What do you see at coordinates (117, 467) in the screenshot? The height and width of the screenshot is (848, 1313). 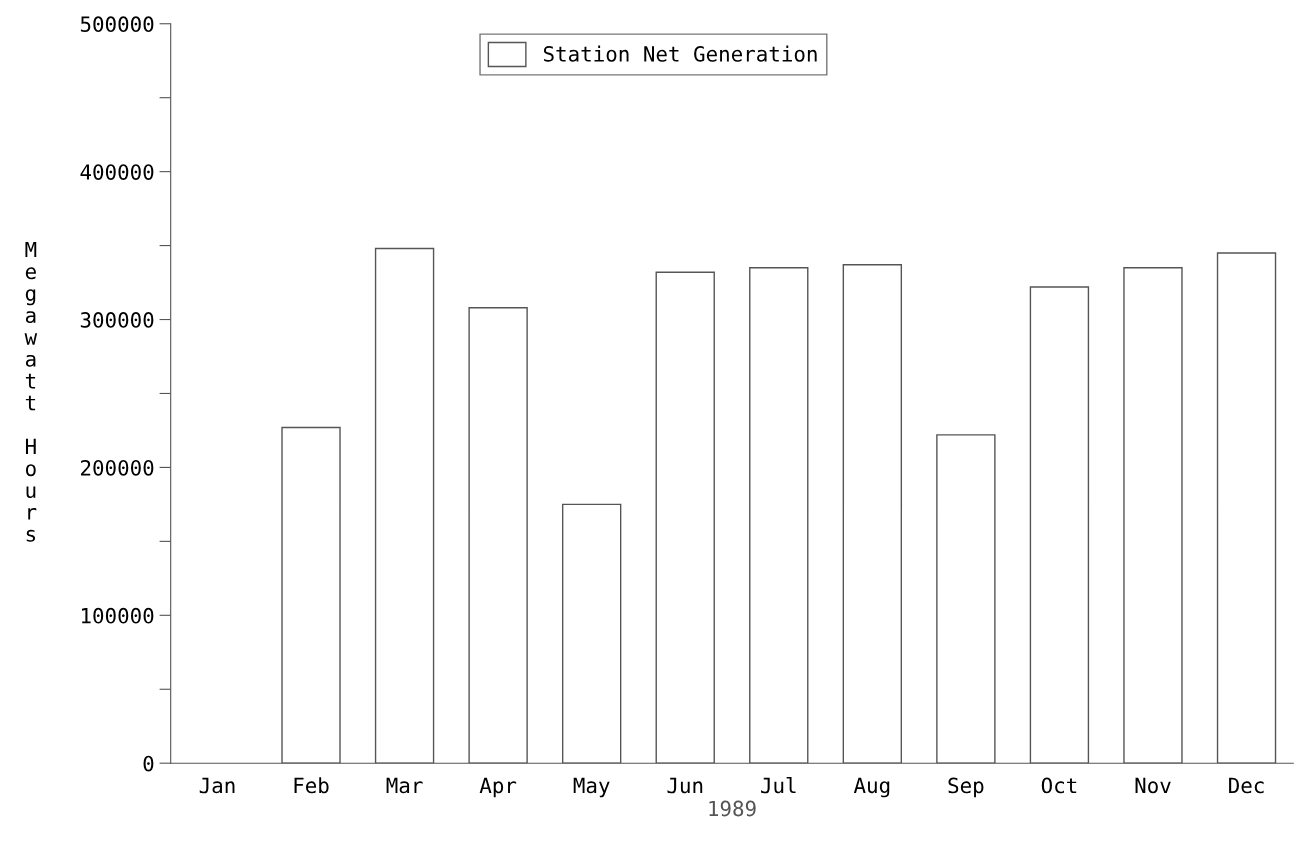 I see `y-tick-label: 200000` at bounding box center [117, 467].